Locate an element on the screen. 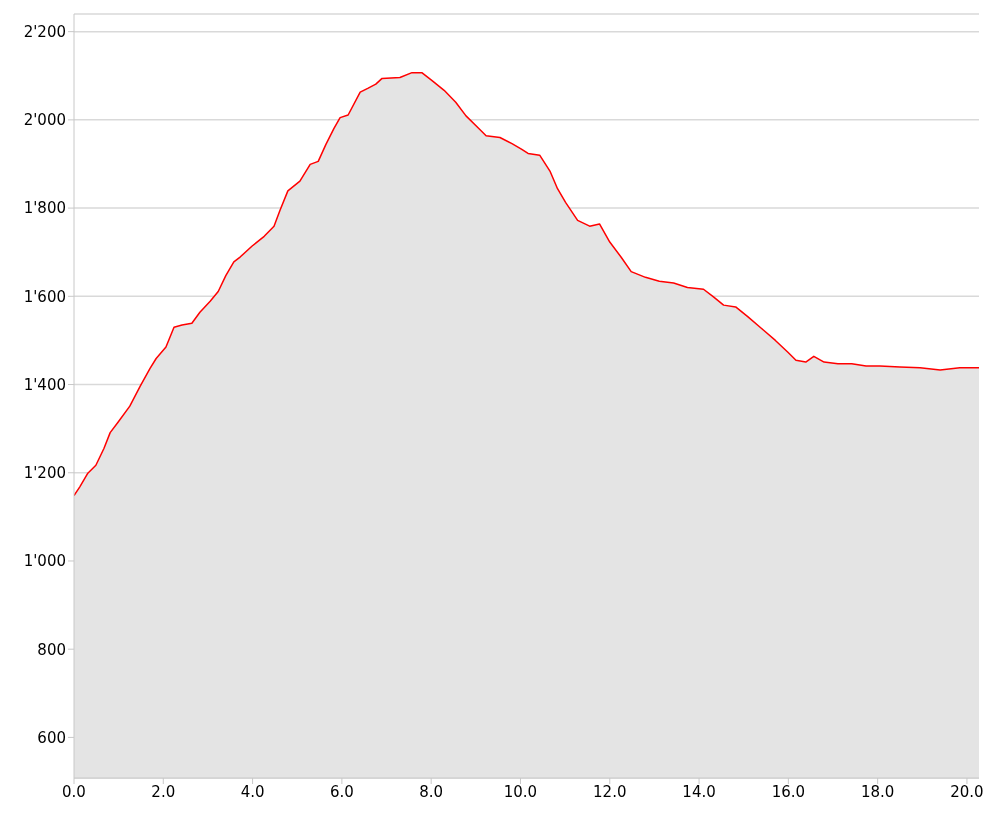 The height and width of the screenshot is (820, 1001). y-tick-label: 1'800 is located at coordinates (44, 208).